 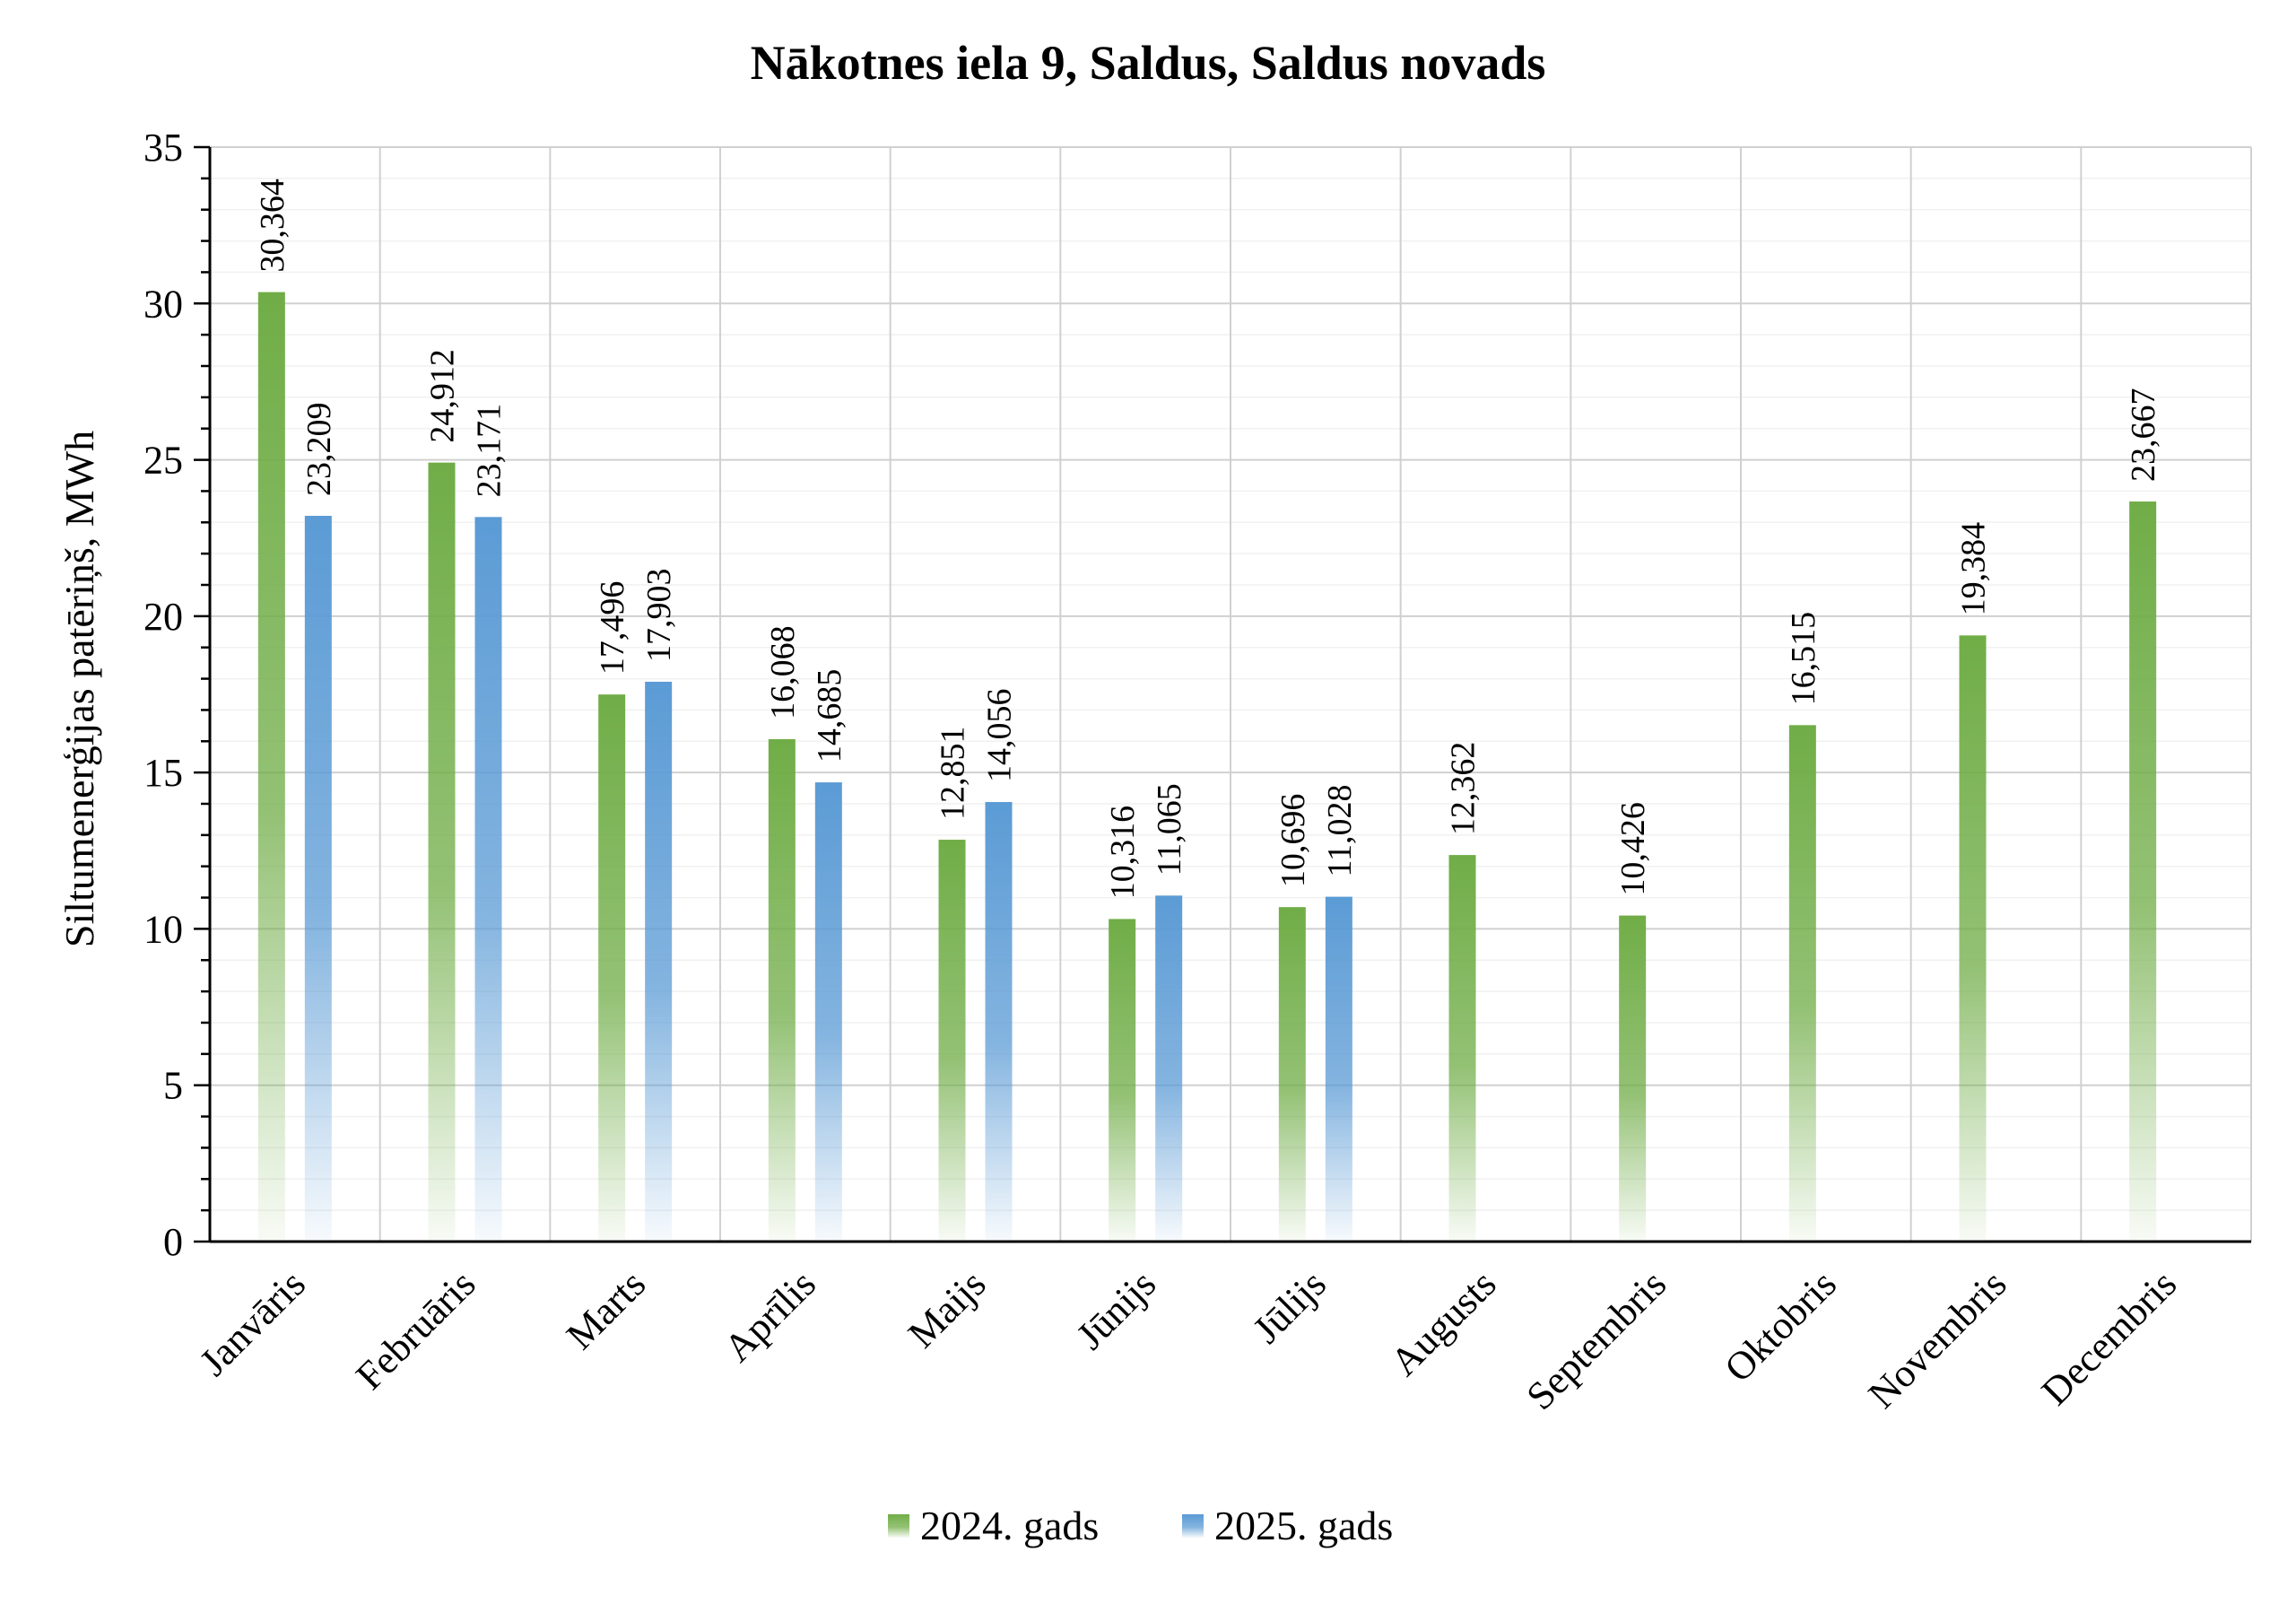 What do you see at coordinates (606, 1309) in the screenshot?
I see `x-category-label: Marts` at bounding box center [606, 1309].